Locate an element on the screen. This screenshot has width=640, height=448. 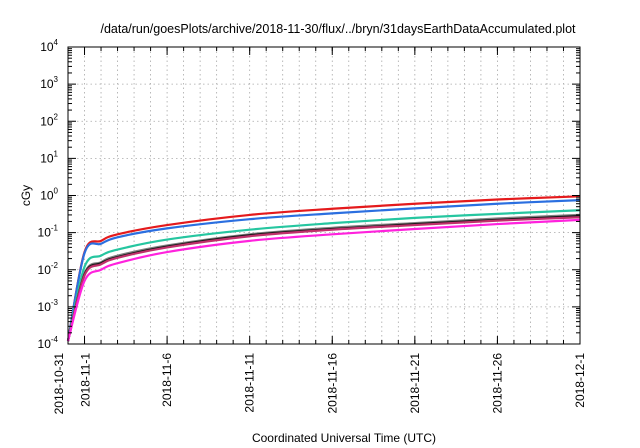
y-tick-label: 10⁴ is located at coordinates (49, 46).